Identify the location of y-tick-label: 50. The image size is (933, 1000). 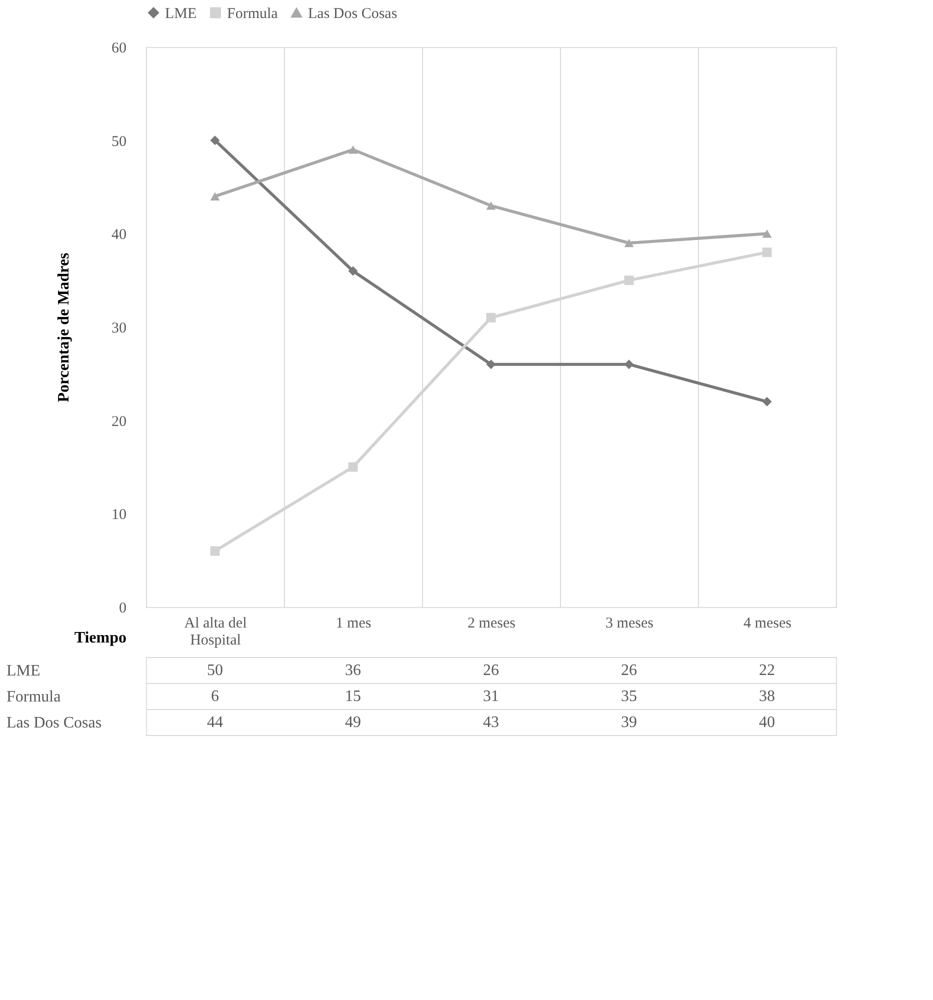
(119, 142).